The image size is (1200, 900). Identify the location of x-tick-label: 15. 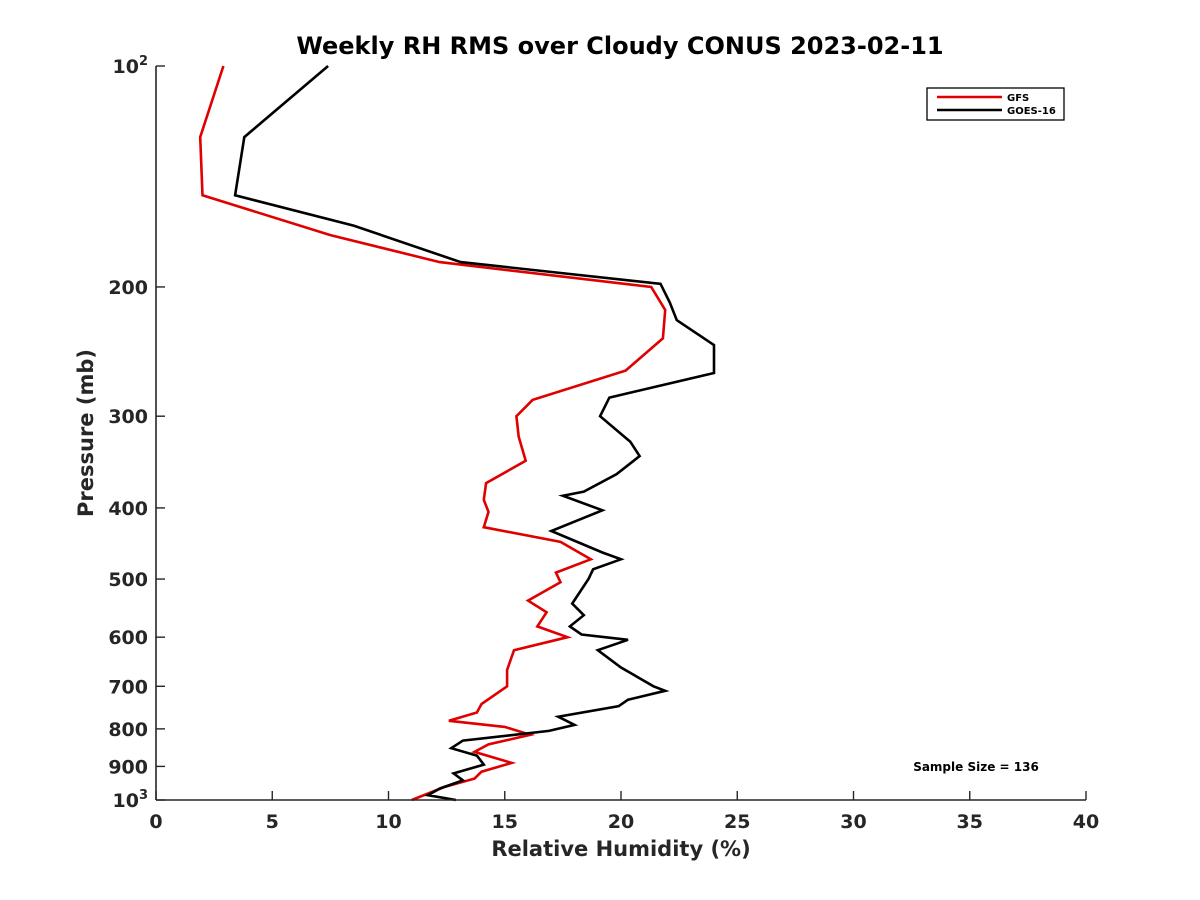
(505, 822).